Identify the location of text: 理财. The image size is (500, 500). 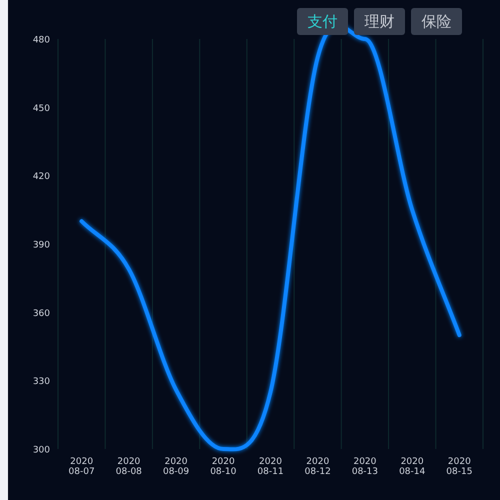
(379, 21).